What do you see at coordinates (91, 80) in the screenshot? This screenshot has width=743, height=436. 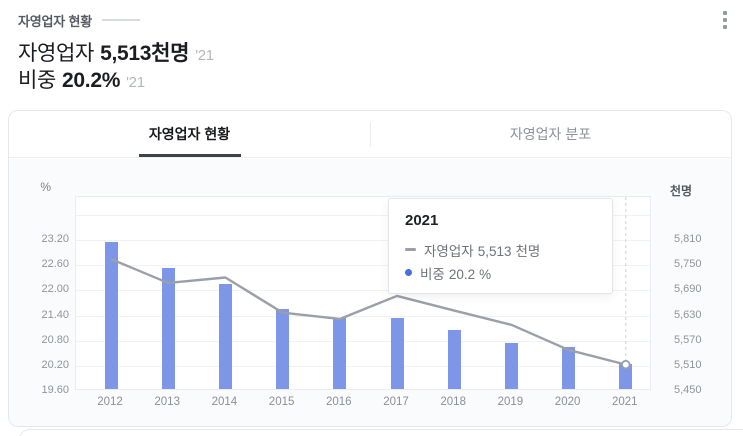 I see `stat-value: 20.2%` at bounding box center [91, 80].